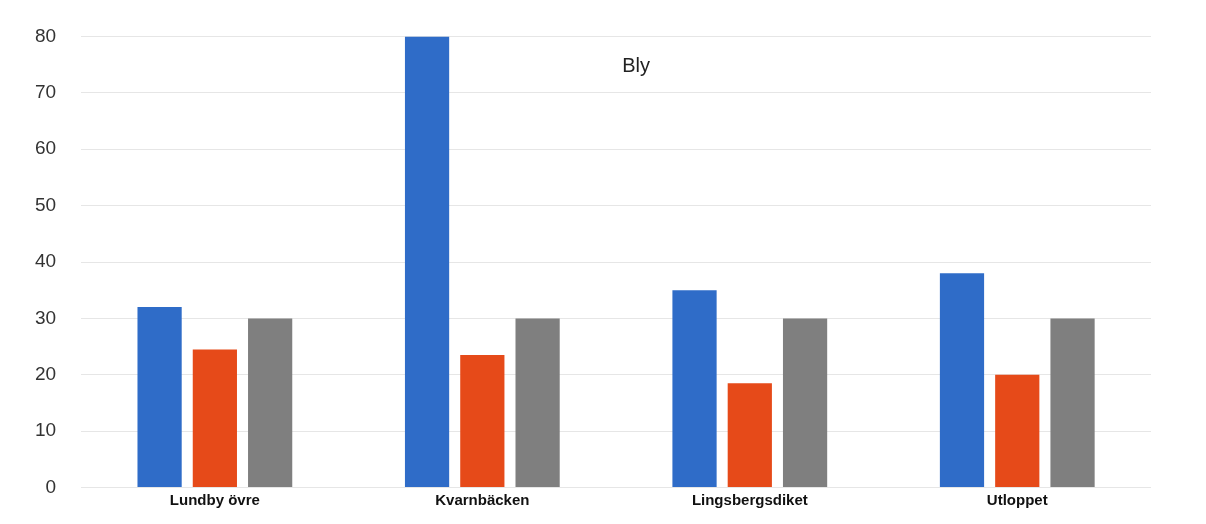  Describe the element at coordinates (482, 499) in the screenshot. I see `x-tick-label: Kvarnbäcken` at that location.